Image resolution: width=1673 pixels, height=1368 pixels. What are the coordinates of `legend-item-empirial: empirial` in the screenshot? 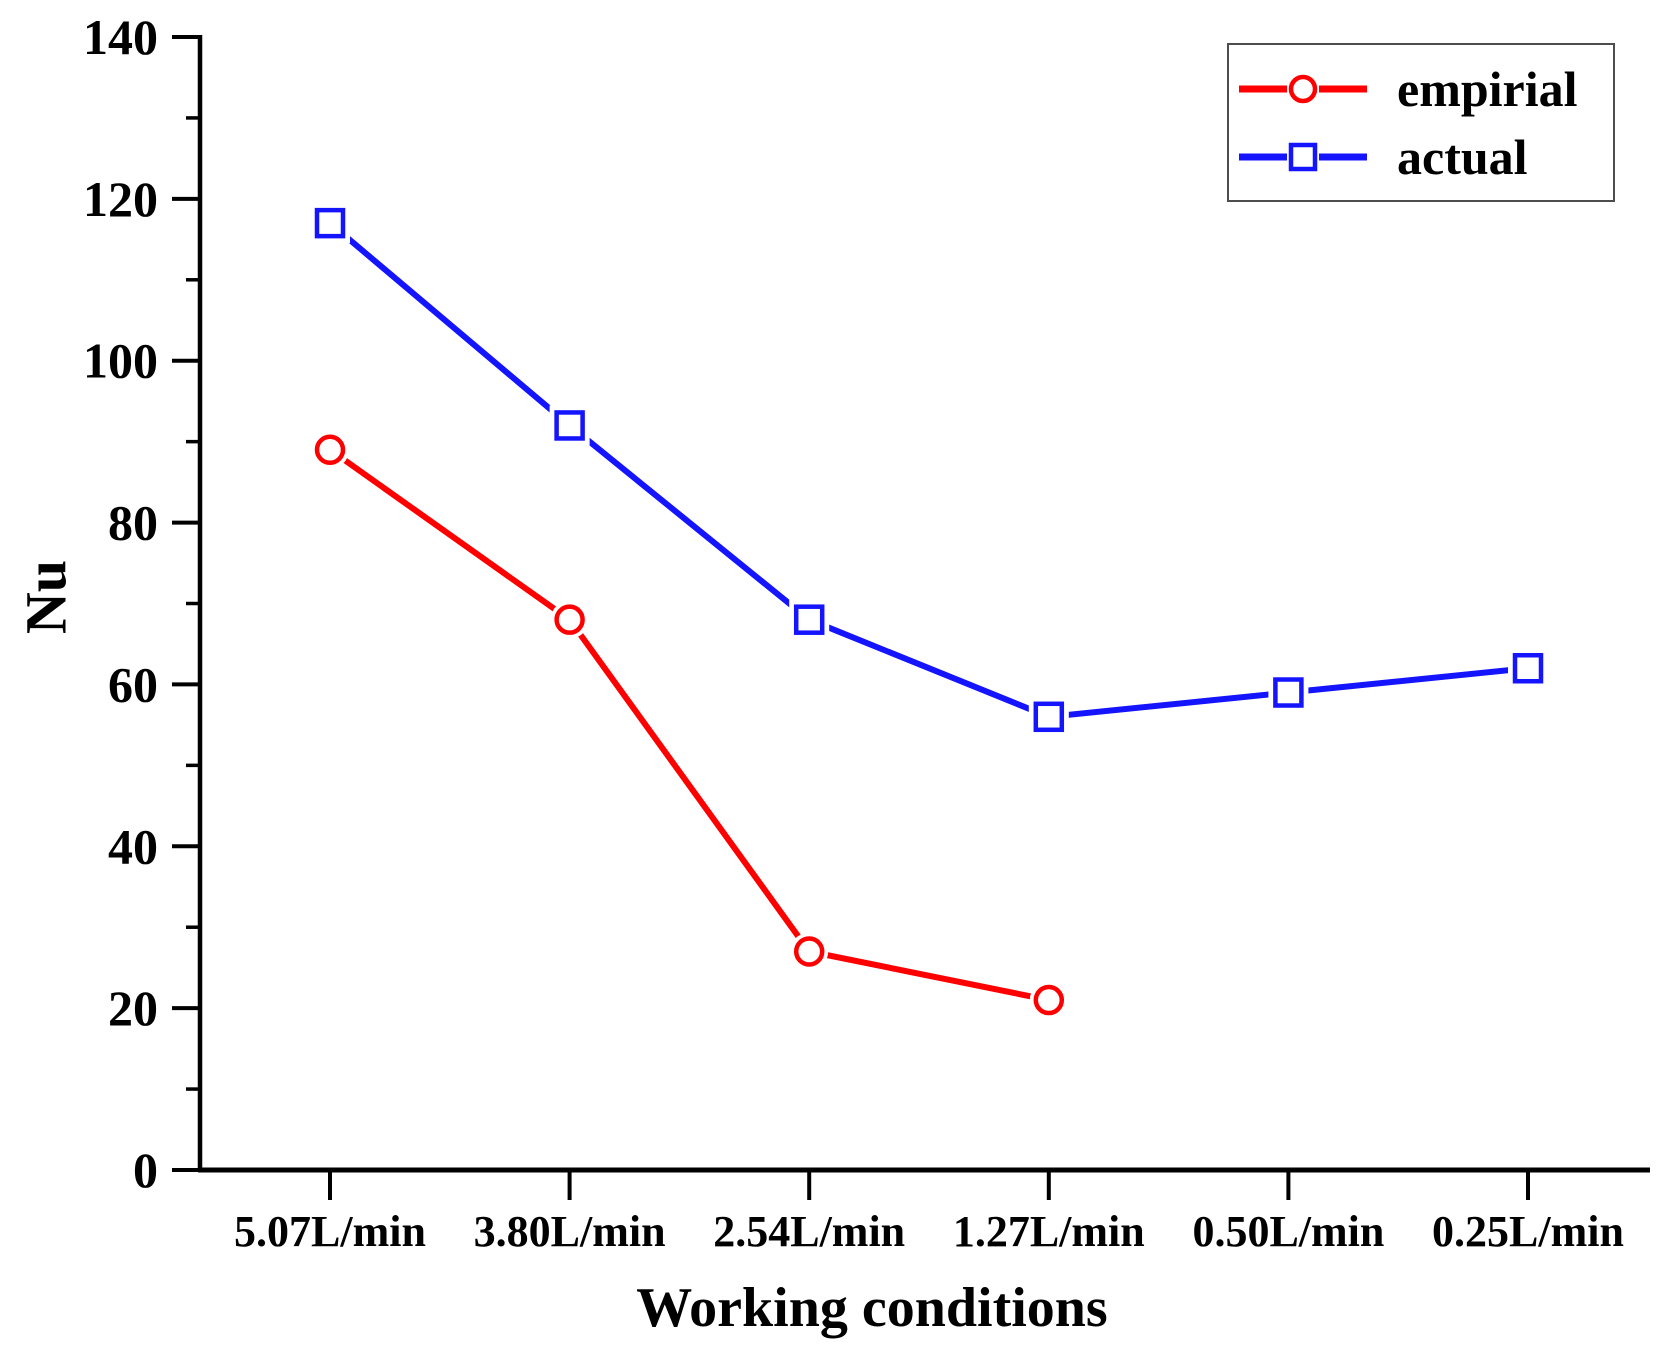 It's located at (1425, 89).